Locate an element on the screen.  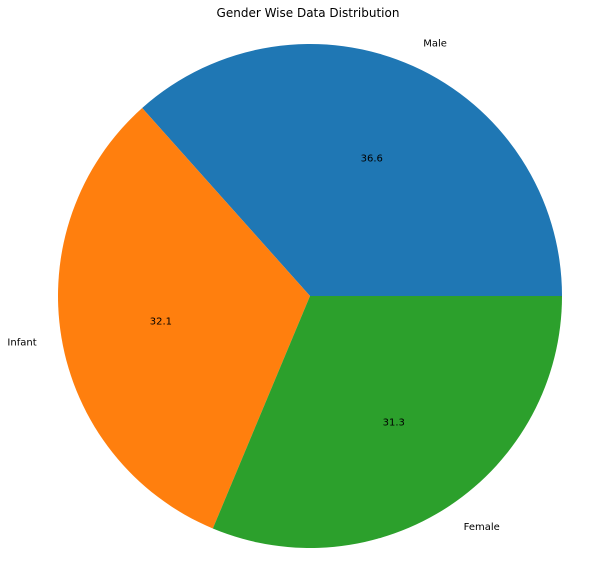
chart-title: Gender Wise Data Distribution is located at coordinates (308, 13).